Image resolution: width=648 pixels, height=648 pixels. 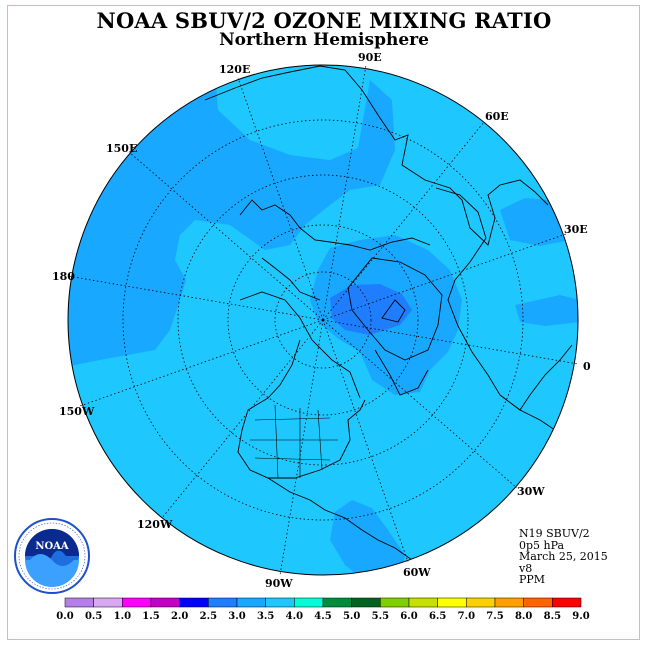 I want to click on lon-label: 0, so click(x=587, y=366).